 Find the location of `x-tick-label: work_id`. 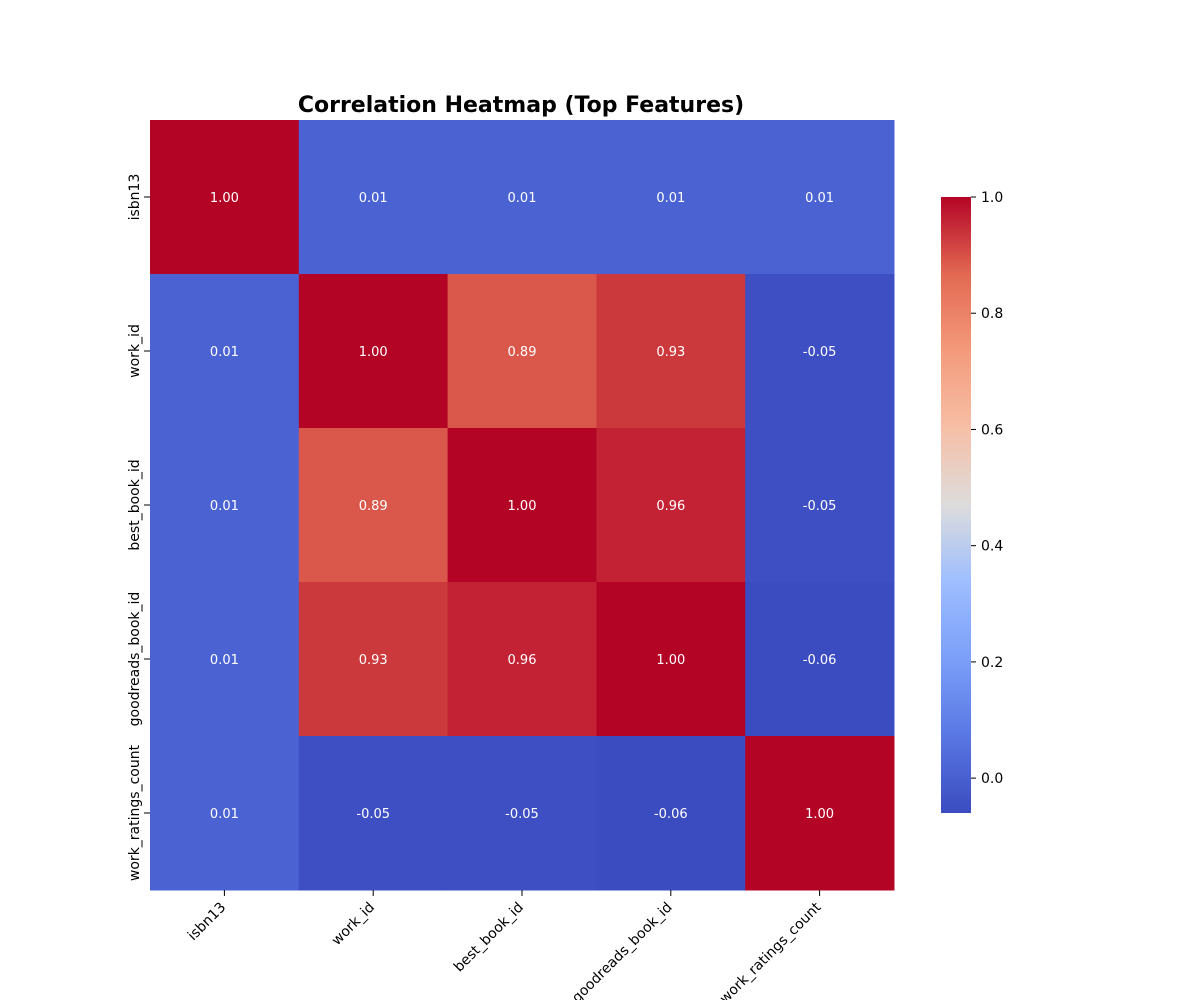

x-tick-label: work_id is located at coordinates (353, 924).